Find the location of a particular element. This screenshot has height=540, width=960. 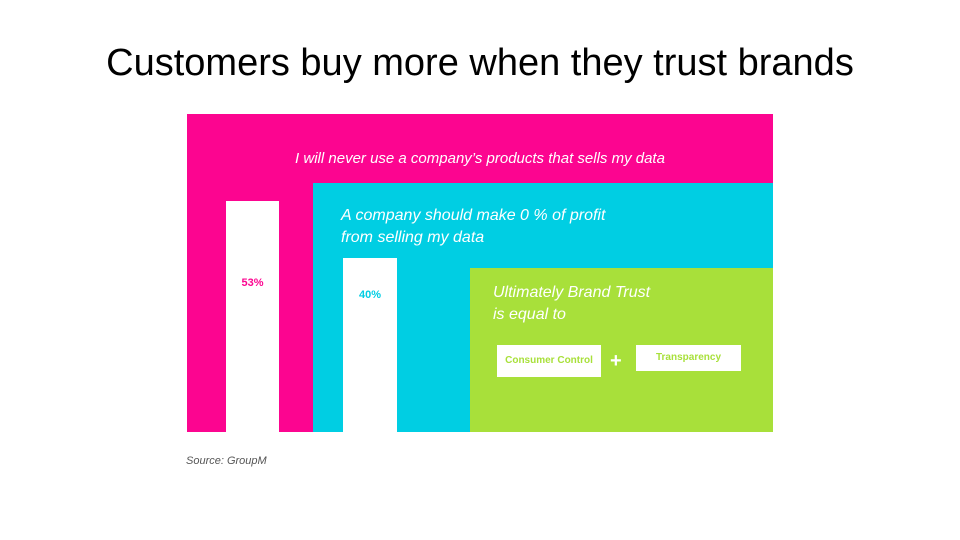

consumer-control-label: Consumer Control is located at coordinates (549, 360).